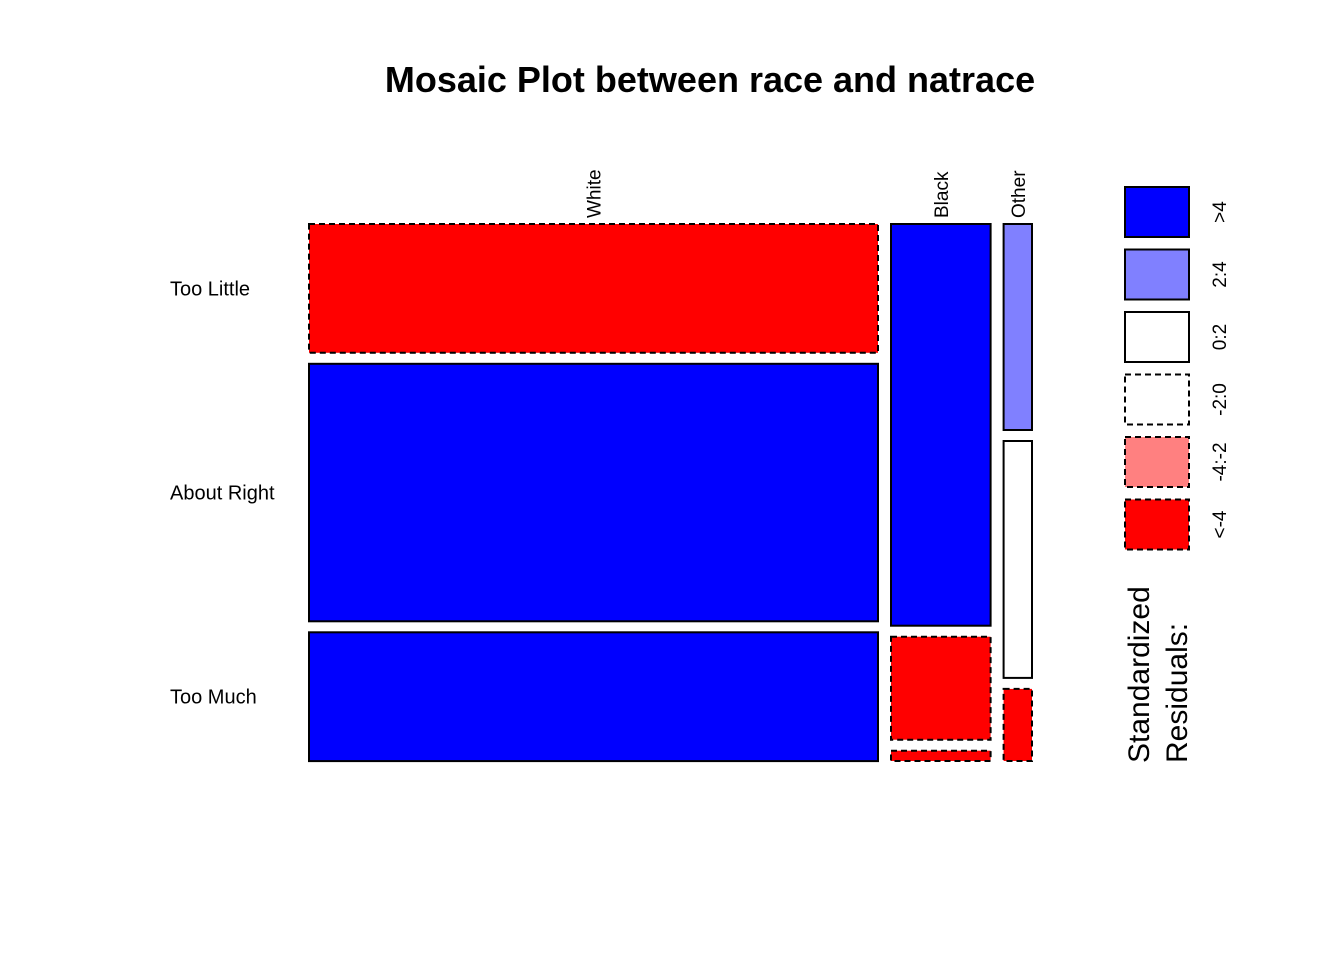  What do you see at coordinates (1019, 194) in the screenshot?
I see `column-label-other: Other` at bounding box center [1019, 194].